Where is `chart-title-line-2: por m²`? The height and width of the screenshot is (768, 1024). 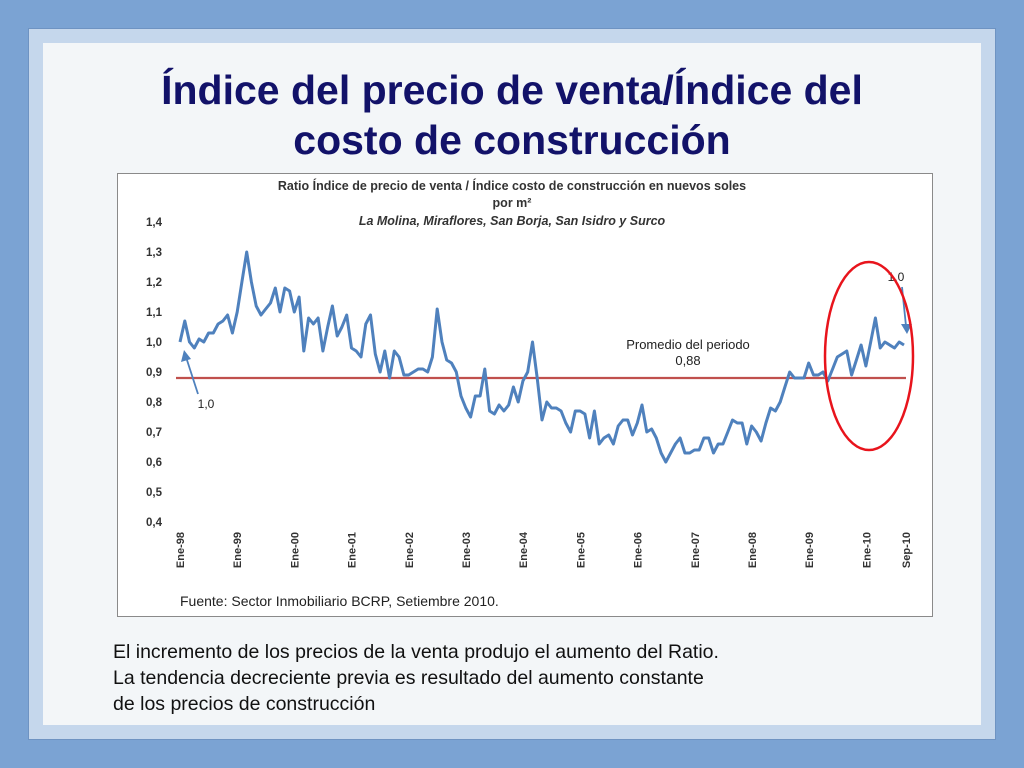 chart-title-line-2: por m² is located at coordinates (512, 203).